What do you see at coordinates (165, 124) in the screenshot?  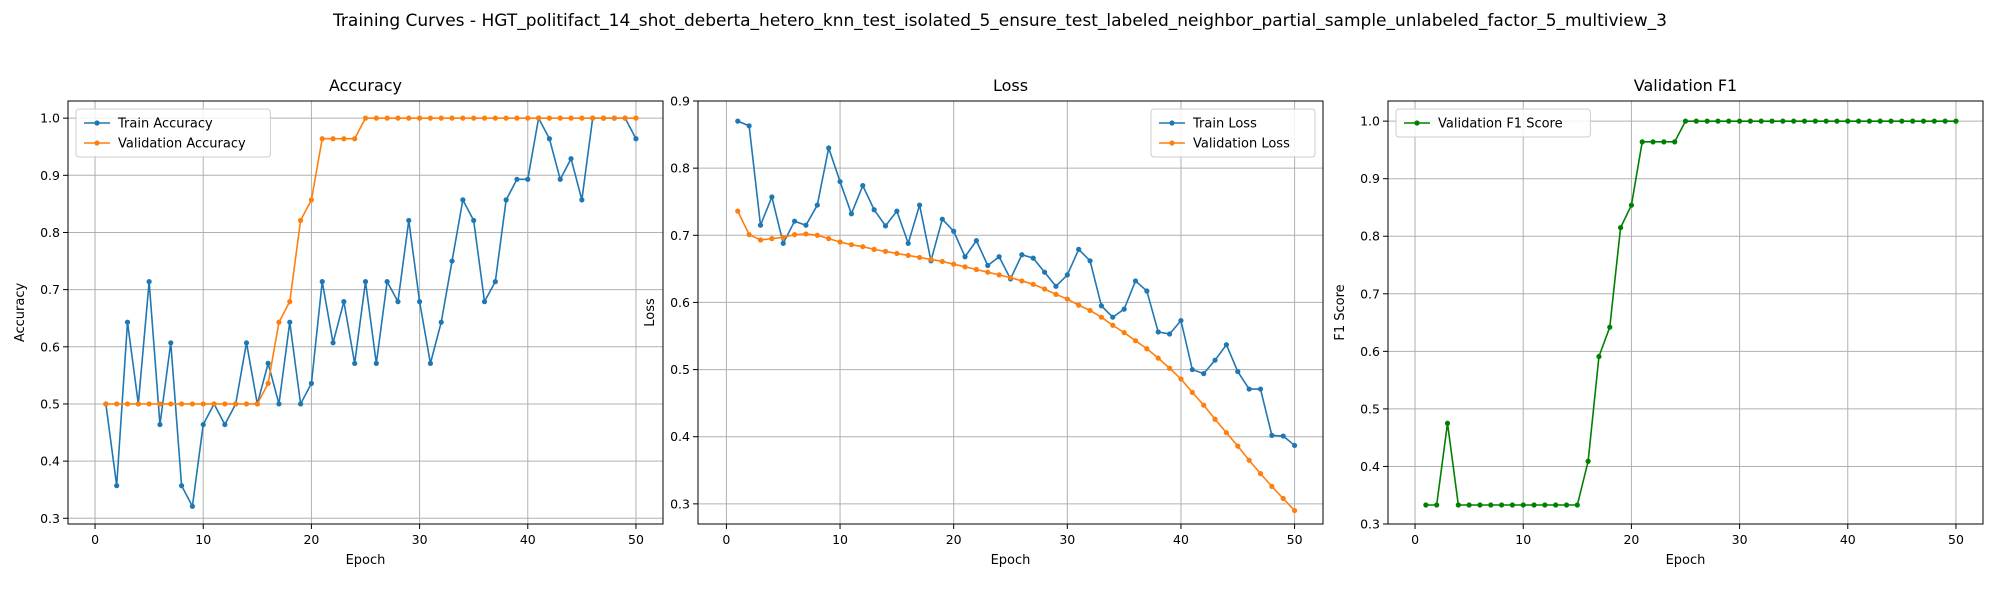 I see `legend-entry: Train Accuracy` at bounding box center [165, 124].